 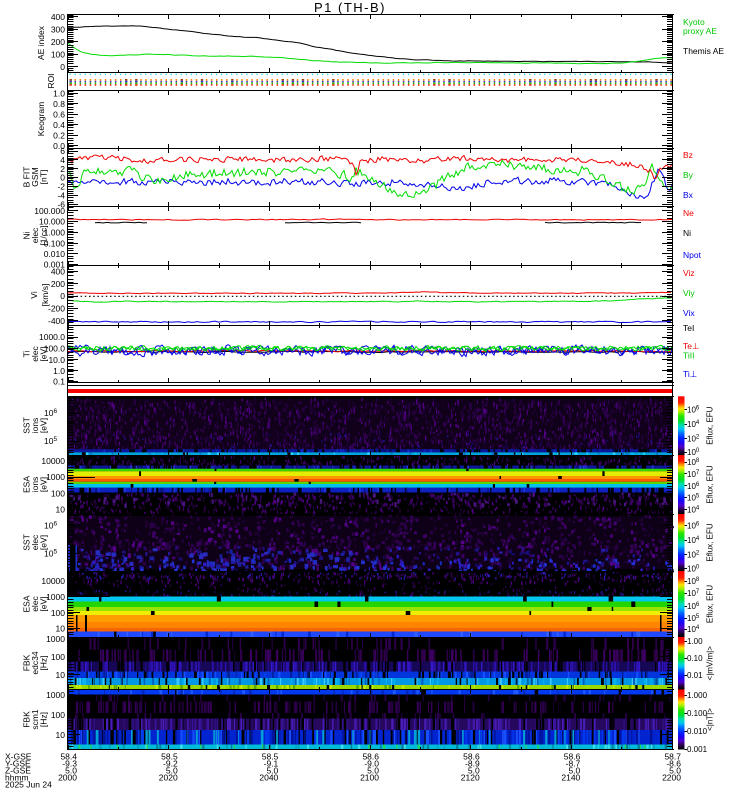 What do you see at coordinates (18, 764) in the screenshot?
I see `svg-text: Y-GSE` at bounding box center [18, 764].